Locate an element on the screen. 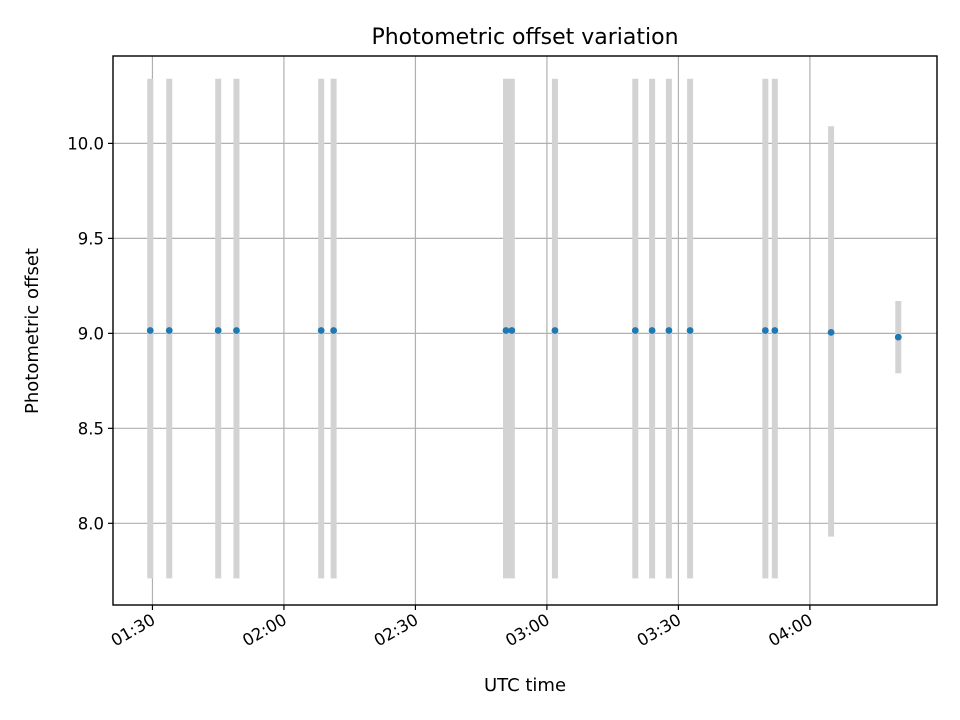 Image resolution: width=960 pixels, height=720 pixels. y-tick-label: 9.5 is located at coordinates (91, 238).